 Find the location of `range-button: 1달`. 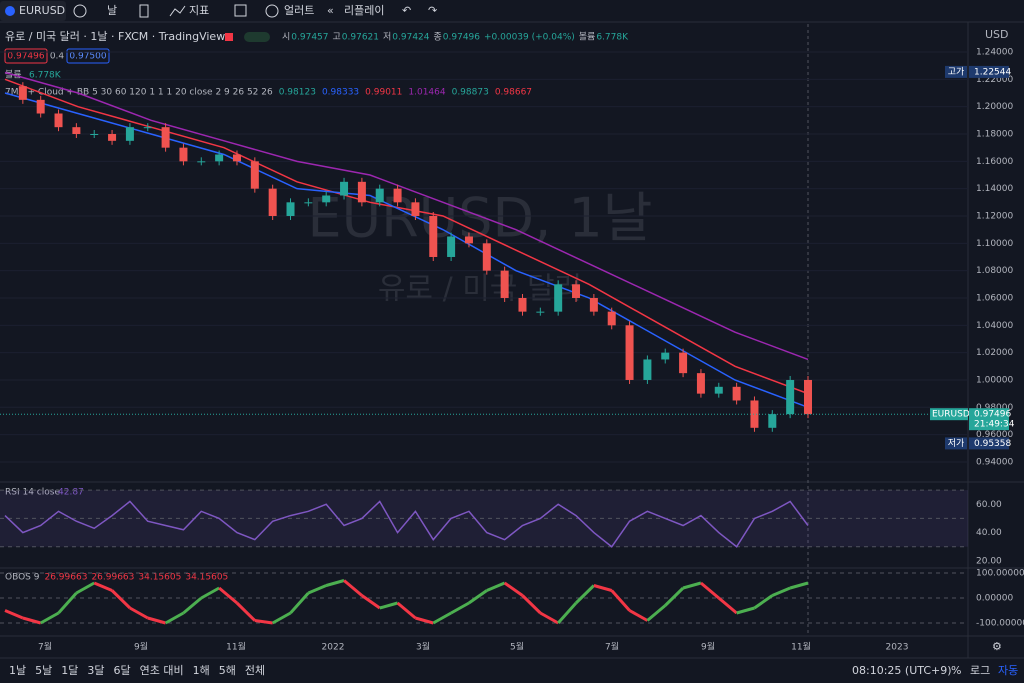

range-button: 1달 is located at coordinates (69, 670).